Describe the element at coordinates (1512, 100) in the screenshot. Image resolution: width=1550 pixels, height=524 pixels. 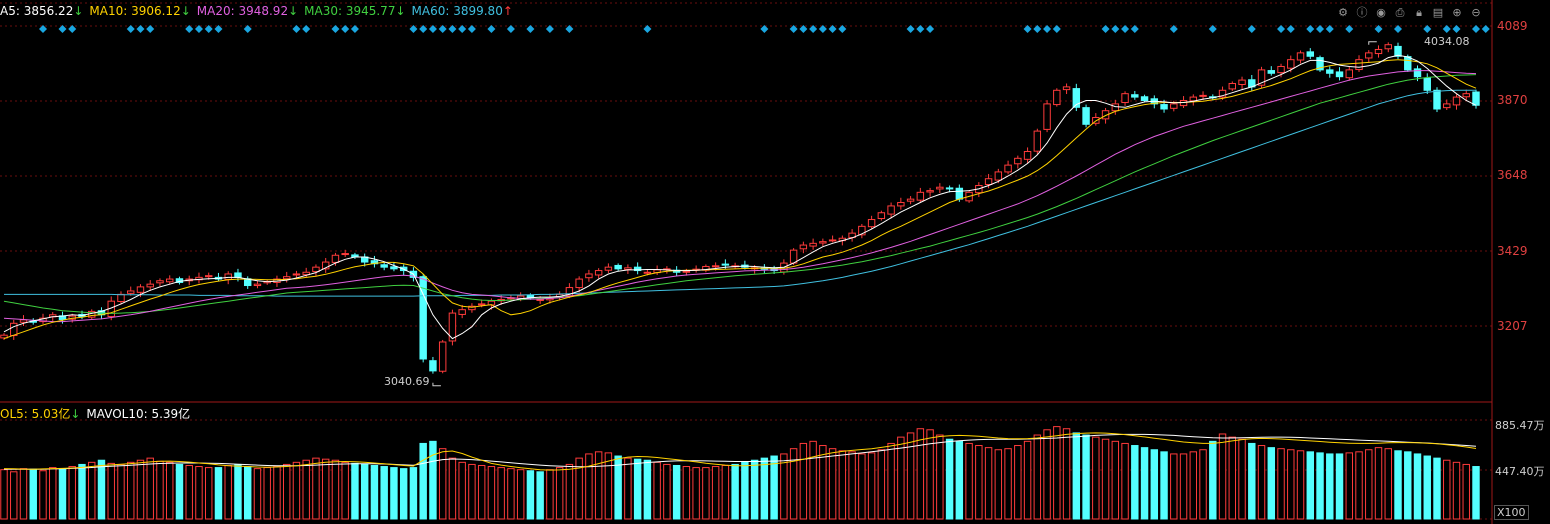
I see `price-tick-3870: 3870` at that location.